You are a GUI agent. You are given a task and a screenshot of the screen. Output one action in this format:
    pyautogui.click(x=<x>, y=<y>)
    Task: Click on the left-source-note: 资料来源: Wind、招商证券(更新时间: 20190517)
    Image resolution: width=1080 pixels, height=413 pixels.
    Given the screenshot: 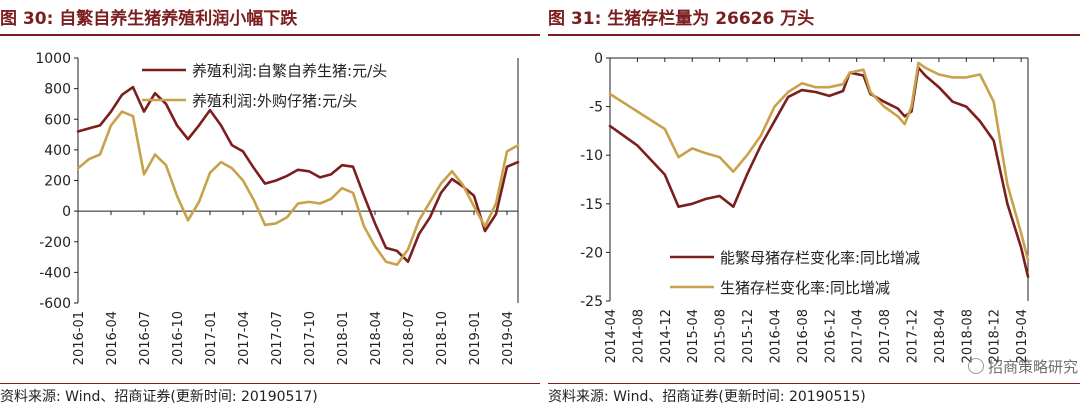 What is the action you would take?
    pyautogui.click(x=159, y=397)
    